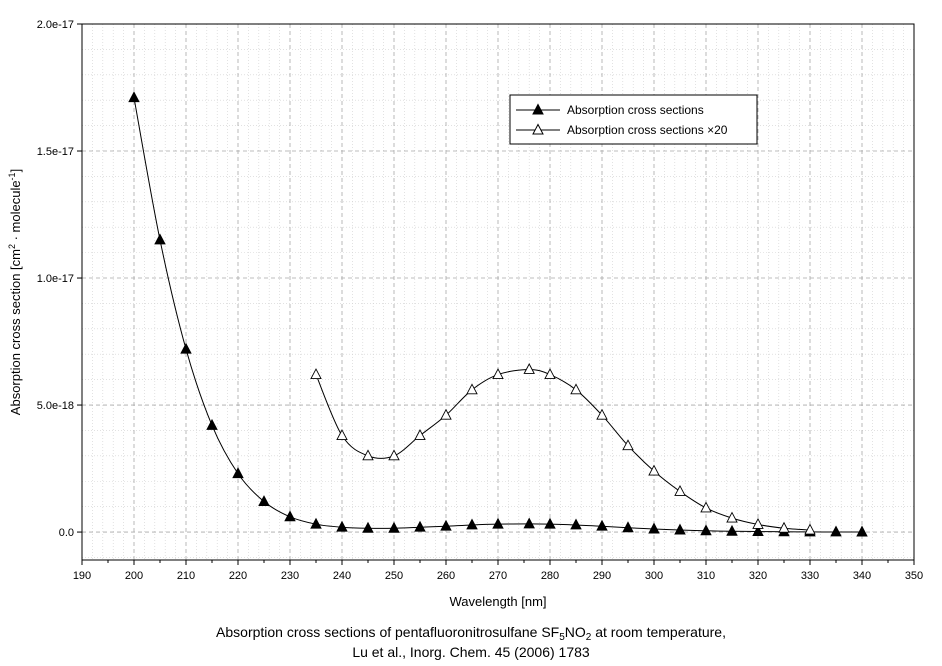 The height and width of the screenshot is (666, 942). I want to click on y-tick-label: 2.0e-17, so click(55, 25).